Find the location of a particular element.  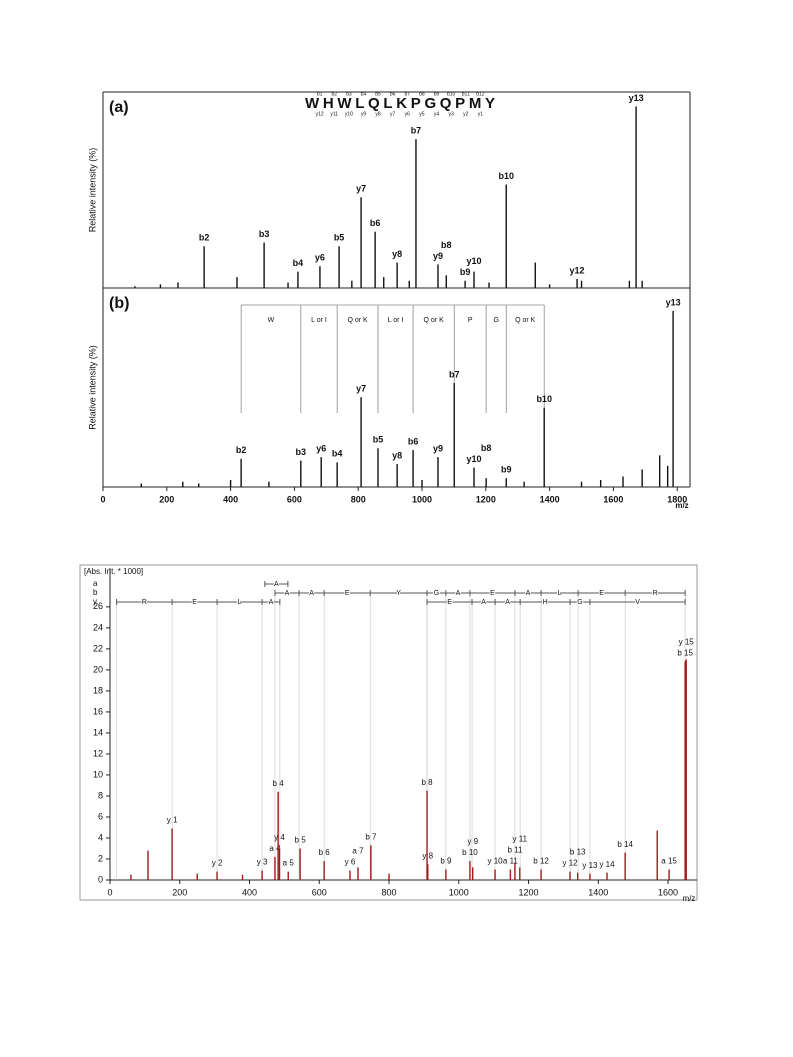

y-tick-label: 12 is located at coordinates (98, 753).